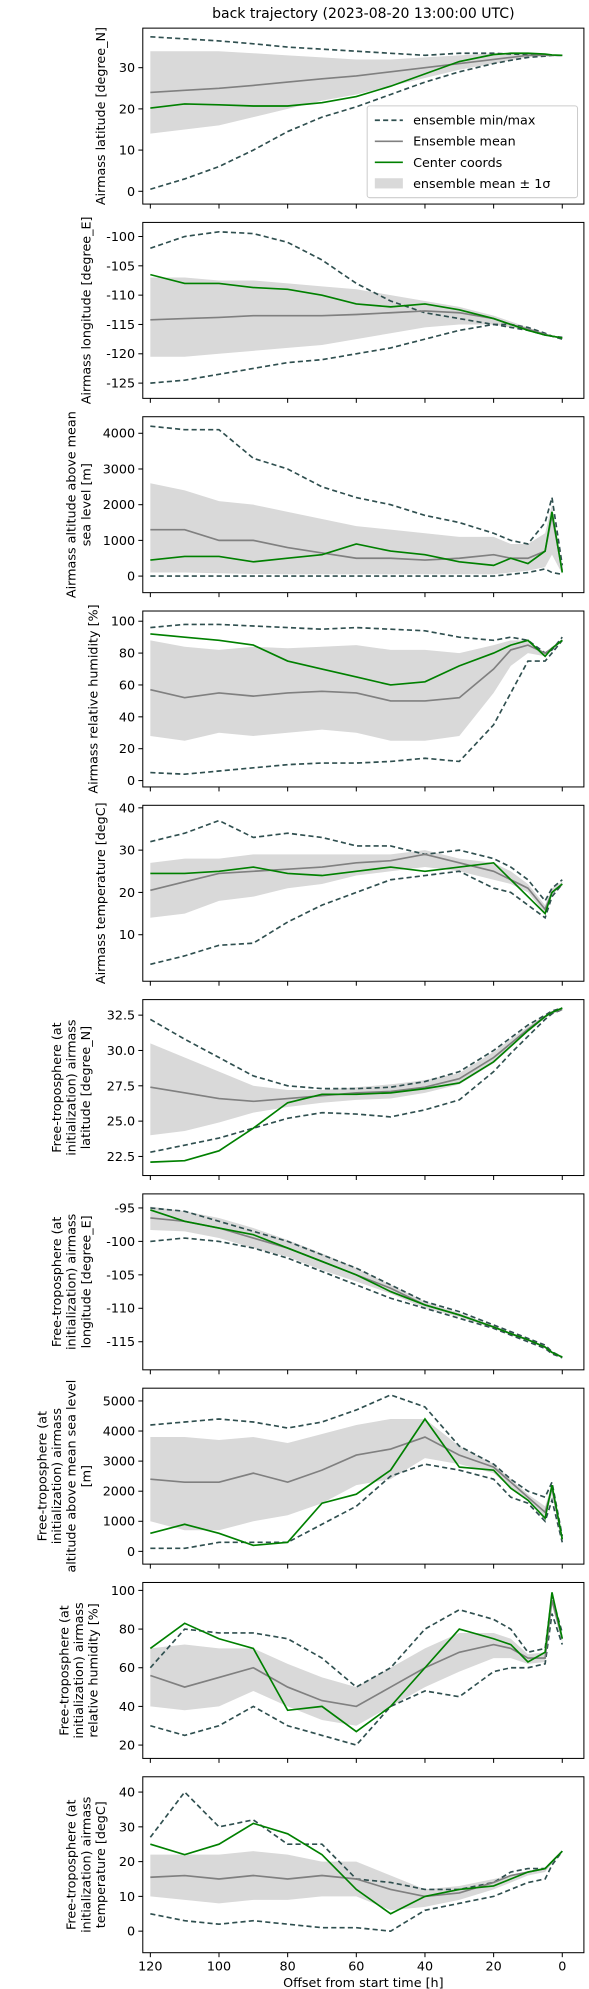 This screenshot has height=1989, width=589. What do you see at coordinates (86, 1087) in the screenshot?
I see `y-axis-label: latitude [degree_N]` at bounding box center [86, 1087].